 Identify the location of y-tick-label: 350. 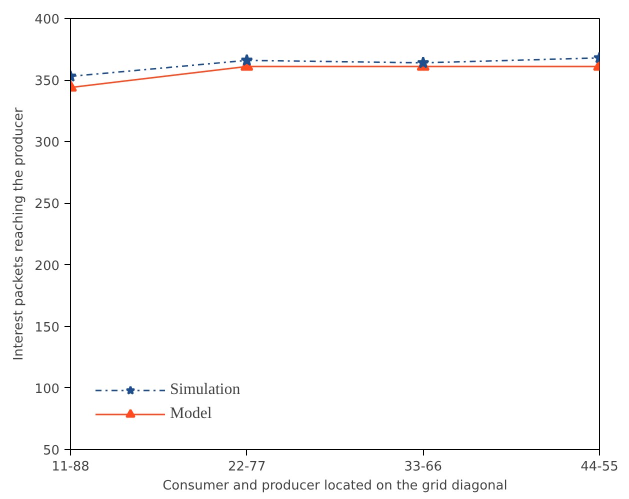
(47, 82).